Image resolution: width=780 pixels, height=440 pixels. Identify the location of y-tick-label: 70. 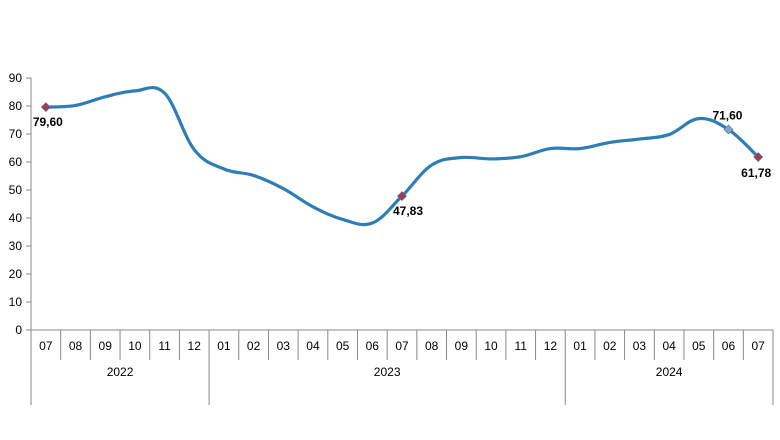
(16, 134).